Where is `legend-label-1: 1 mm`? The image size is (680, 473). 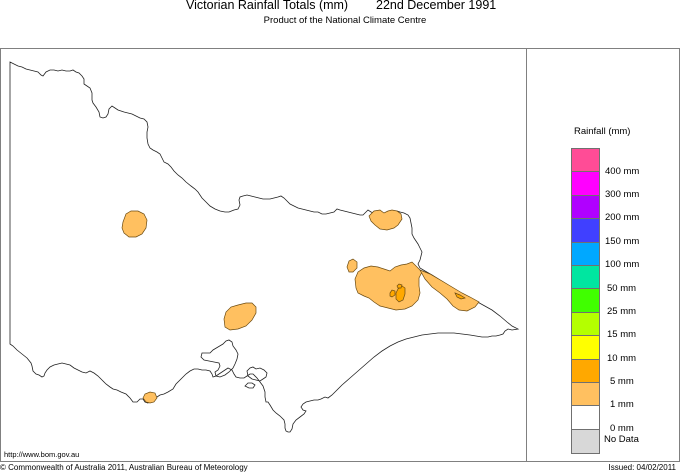
legend-label-1: 1 mm is located at coordinates (622, 404).